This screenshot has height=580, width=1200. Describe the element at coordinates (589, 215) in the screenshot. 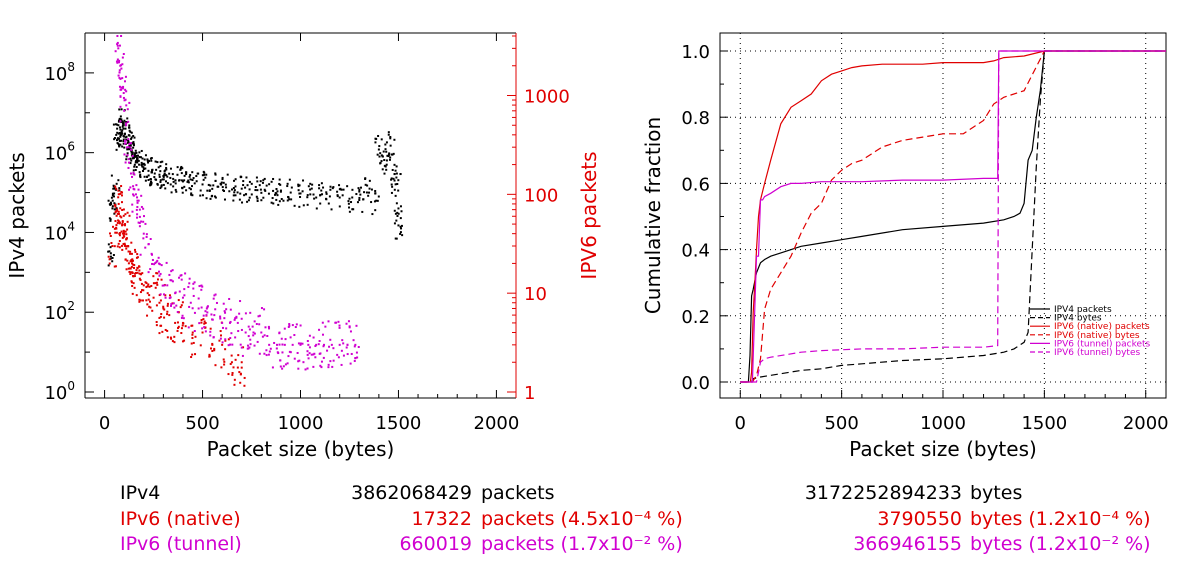

I see `right-y-axis-label: IPV6 packets` at that location.